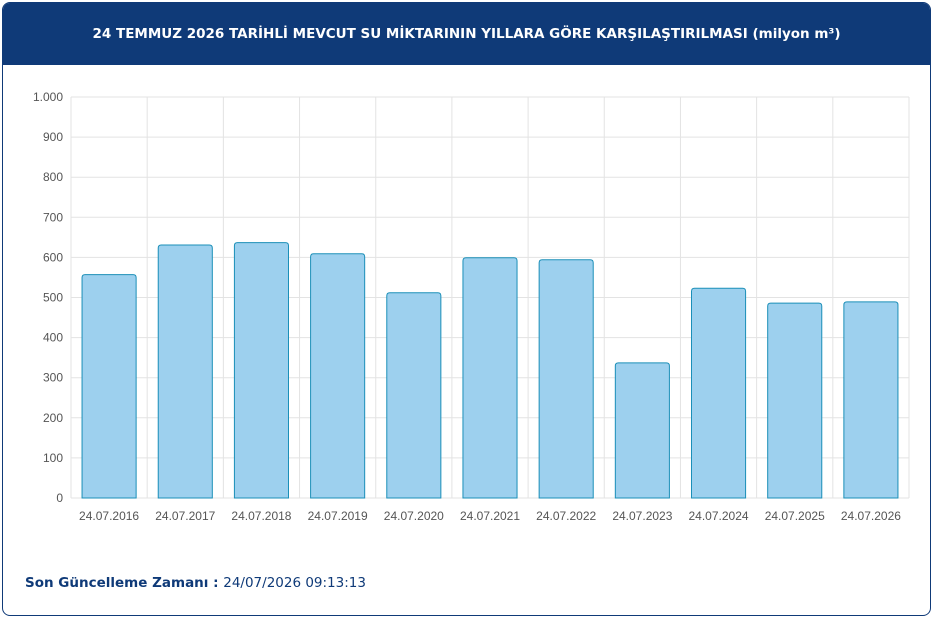 The height and width of the screenshot is (619, 933). Describe the element at coordinates (53, 257) in the screenshot. I see `y-tick-label: 600` at that location.